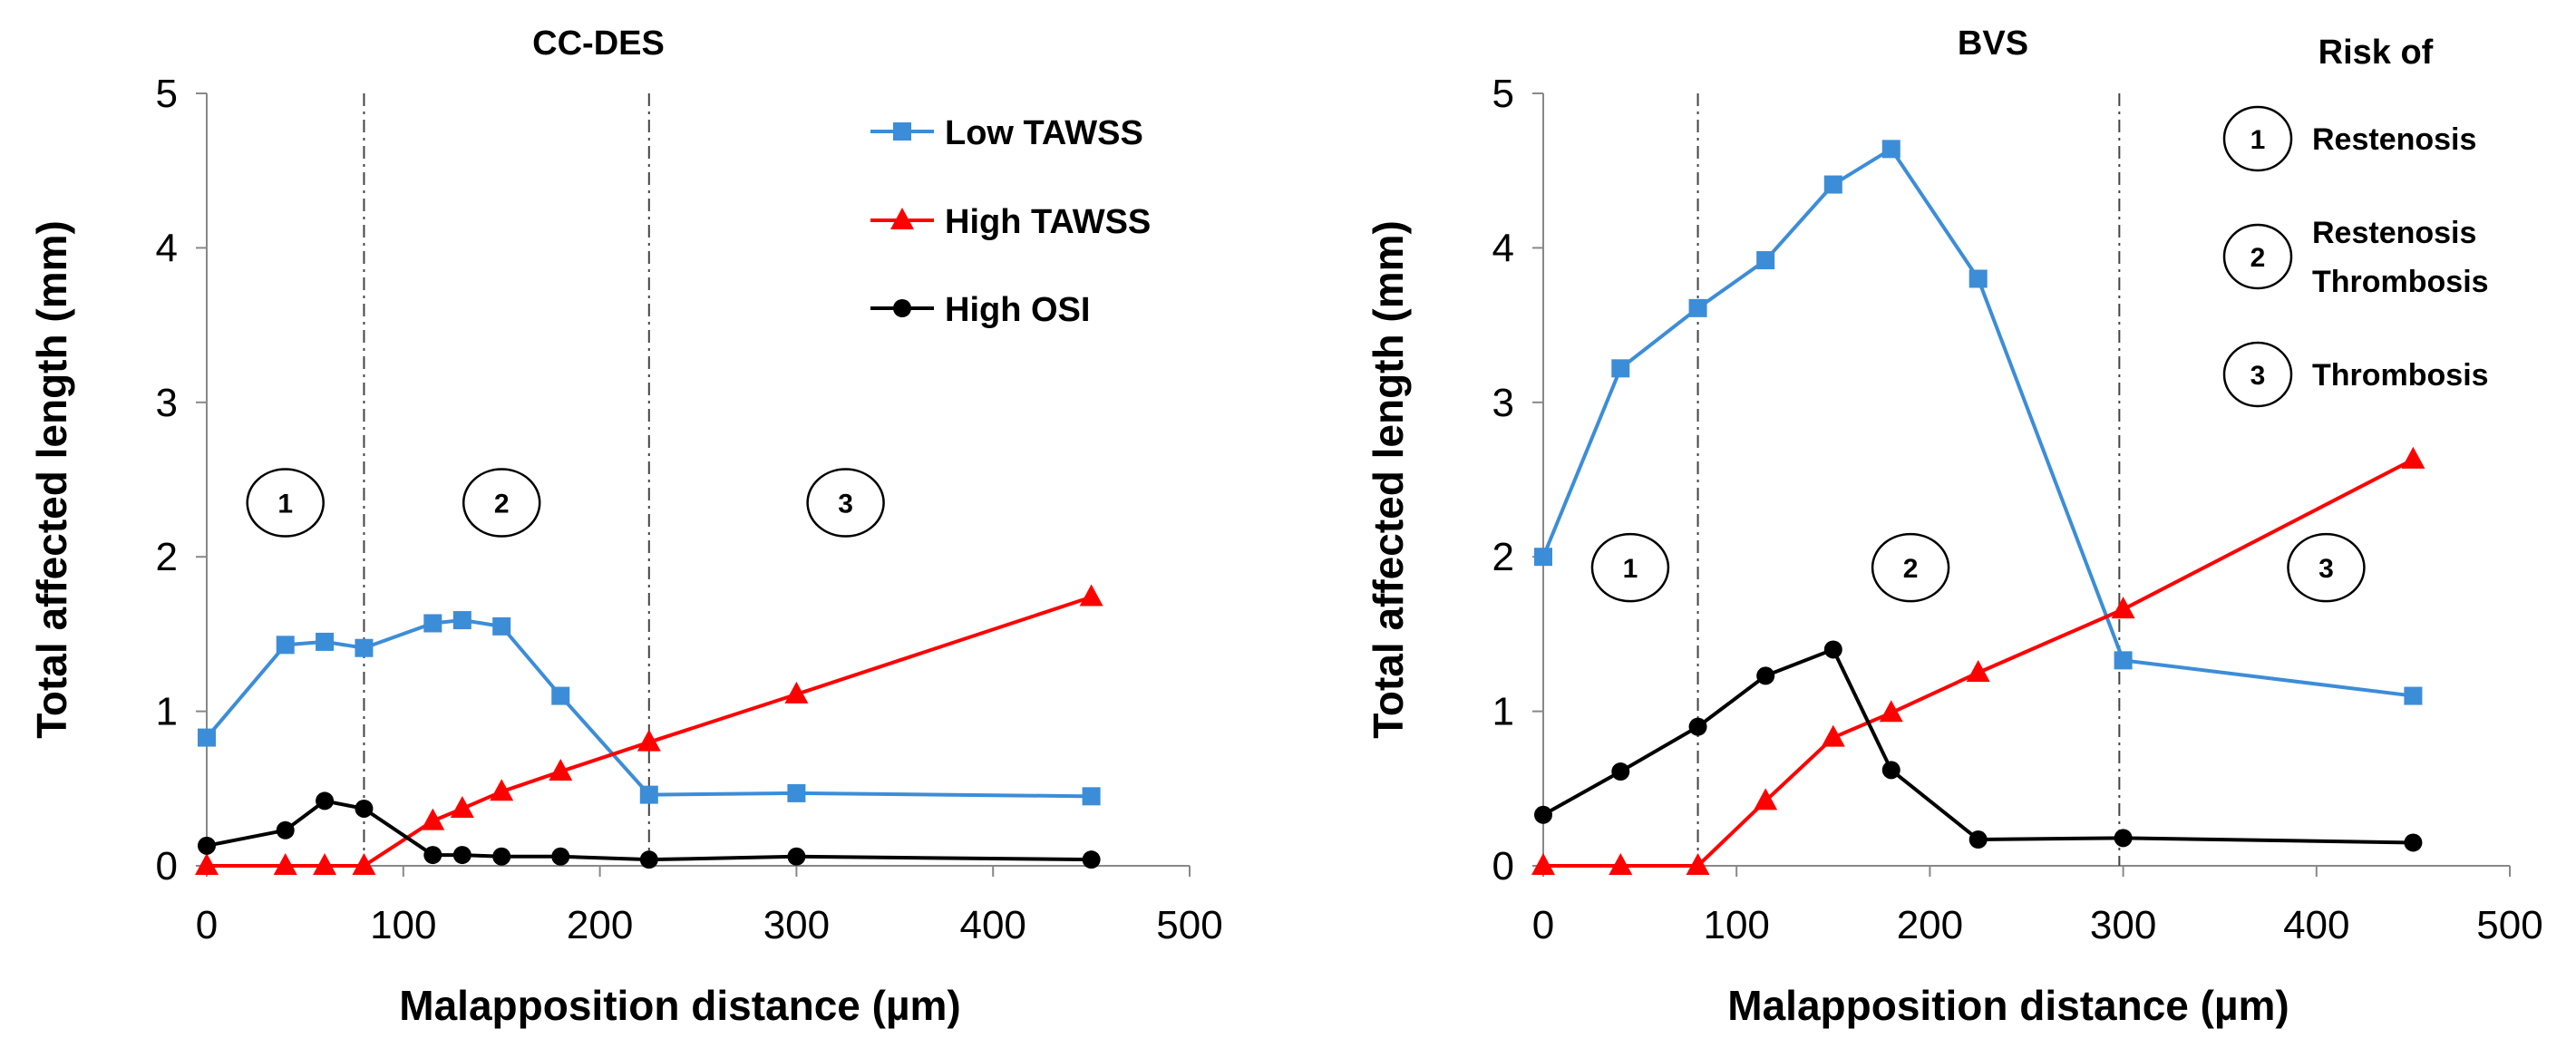 The width and height of the screenshot is (2576, 1058). What do you see at coordinates (167, 248) in the screenshot?
I see `y-tick-label: 4` at bounding box center [167, 248].